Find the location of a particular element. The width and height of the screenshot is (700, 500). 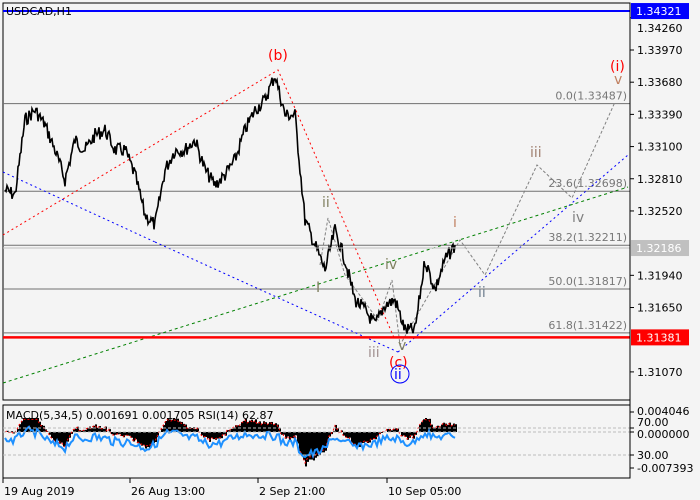

blue-channel-line is located at coordinates (513, 253).